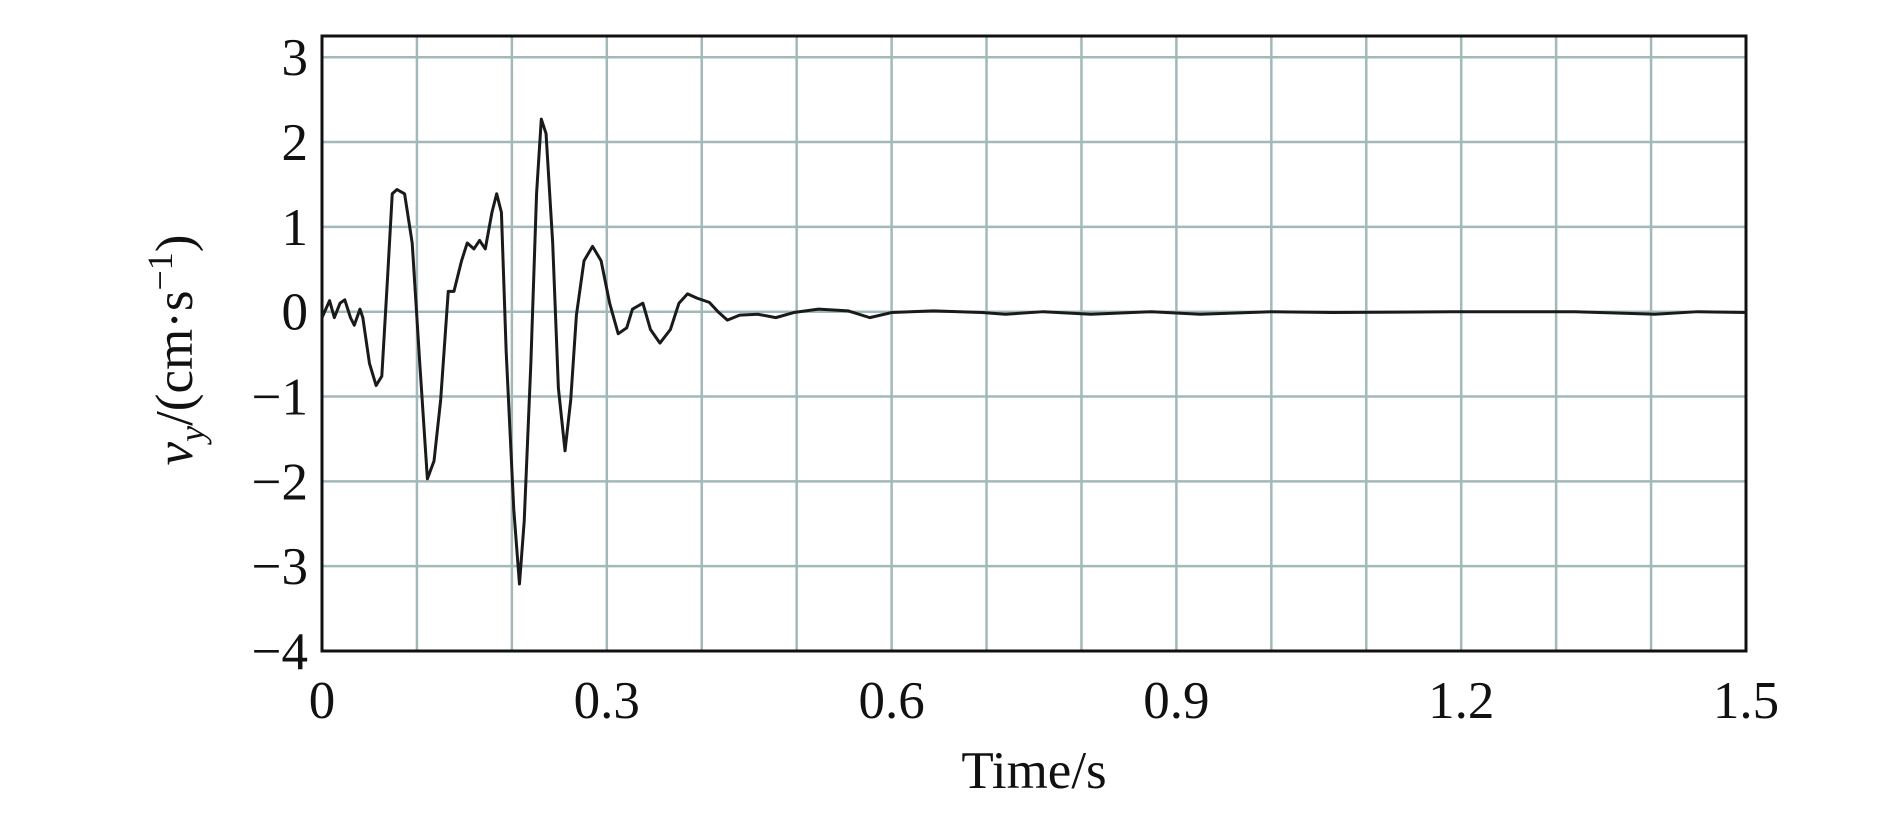 The width and height of the screenshot is (1890, 813). I want to click on x-tick-label: 1.5, so click(1746, 701).